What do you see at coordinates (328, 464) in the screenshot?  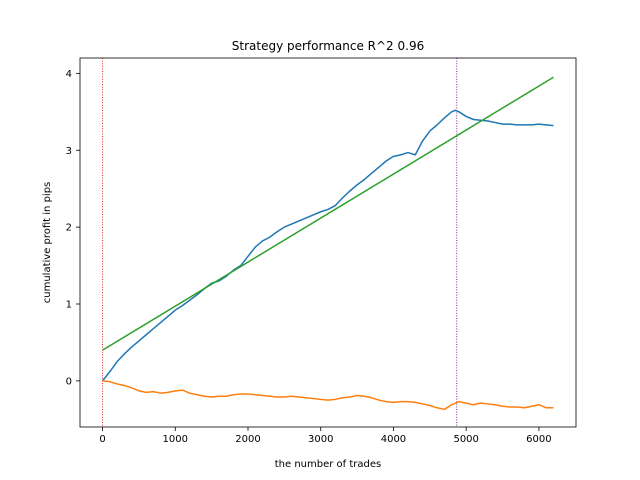 I see `x-axis-label: the number of trades` at bounding box center [328, 464].